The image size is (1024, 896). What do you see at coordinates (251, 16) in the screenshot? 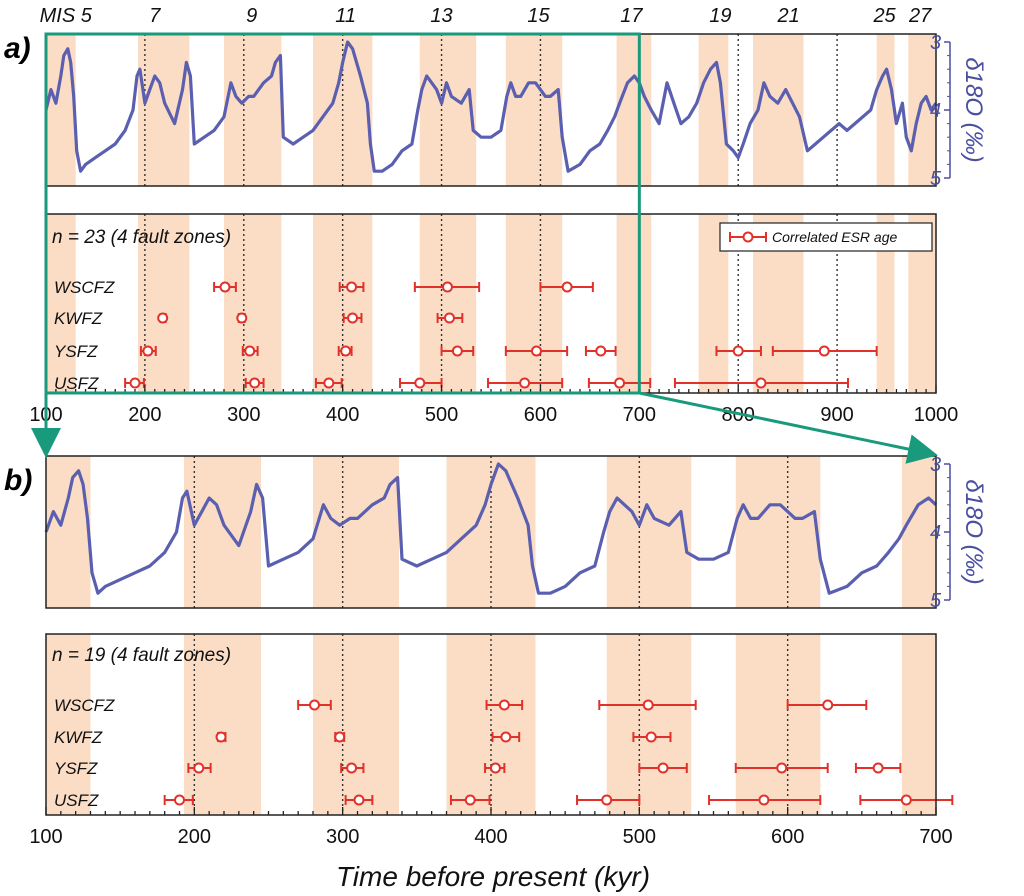
I see `mis-label-9: 9` at bounding box center [251, 16].